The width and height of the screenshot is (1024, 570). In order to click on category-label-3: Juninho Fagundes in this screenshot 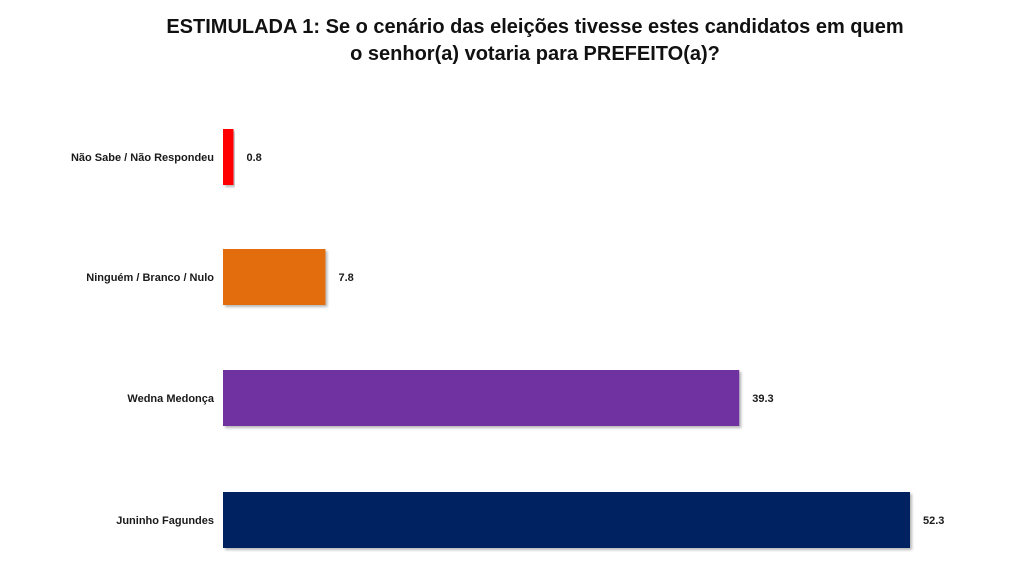, I will do `click(165, 521)`.